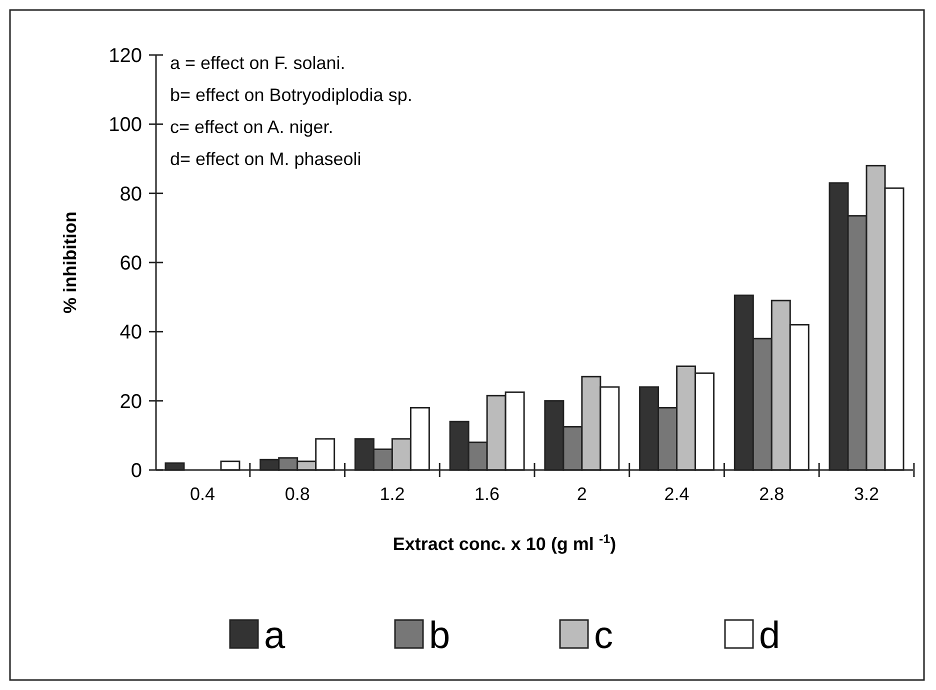 This screenshot has width=936, height=690. What do you see at coordinates (291, 95) in the screenshot?
I see `annotation: b= effect on Botryodiplodia sp.` at bounding box center [291, 95].